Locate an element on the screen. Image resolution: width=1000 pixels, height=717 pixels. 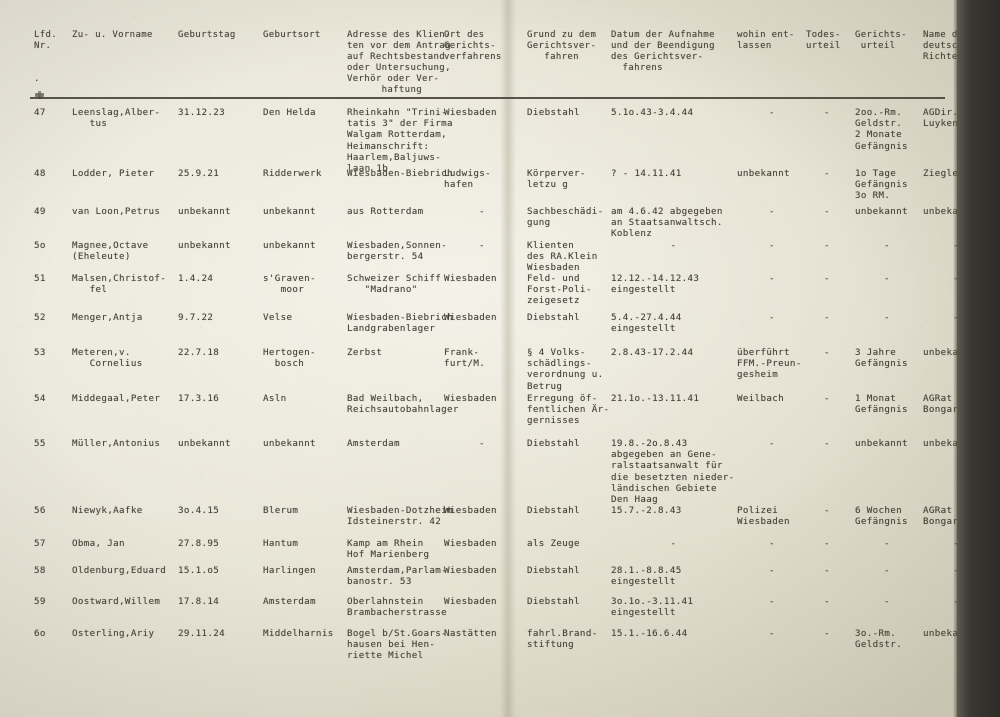
cell-name: Obma, Jan is located at coordinates (98, 543).